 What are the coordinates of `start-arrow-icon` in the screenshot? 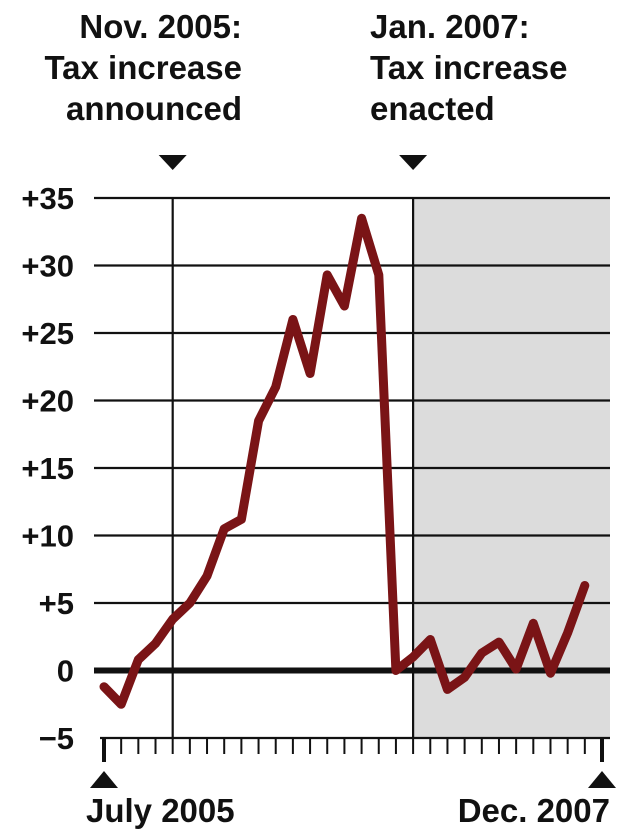 It's located at (104, 779).